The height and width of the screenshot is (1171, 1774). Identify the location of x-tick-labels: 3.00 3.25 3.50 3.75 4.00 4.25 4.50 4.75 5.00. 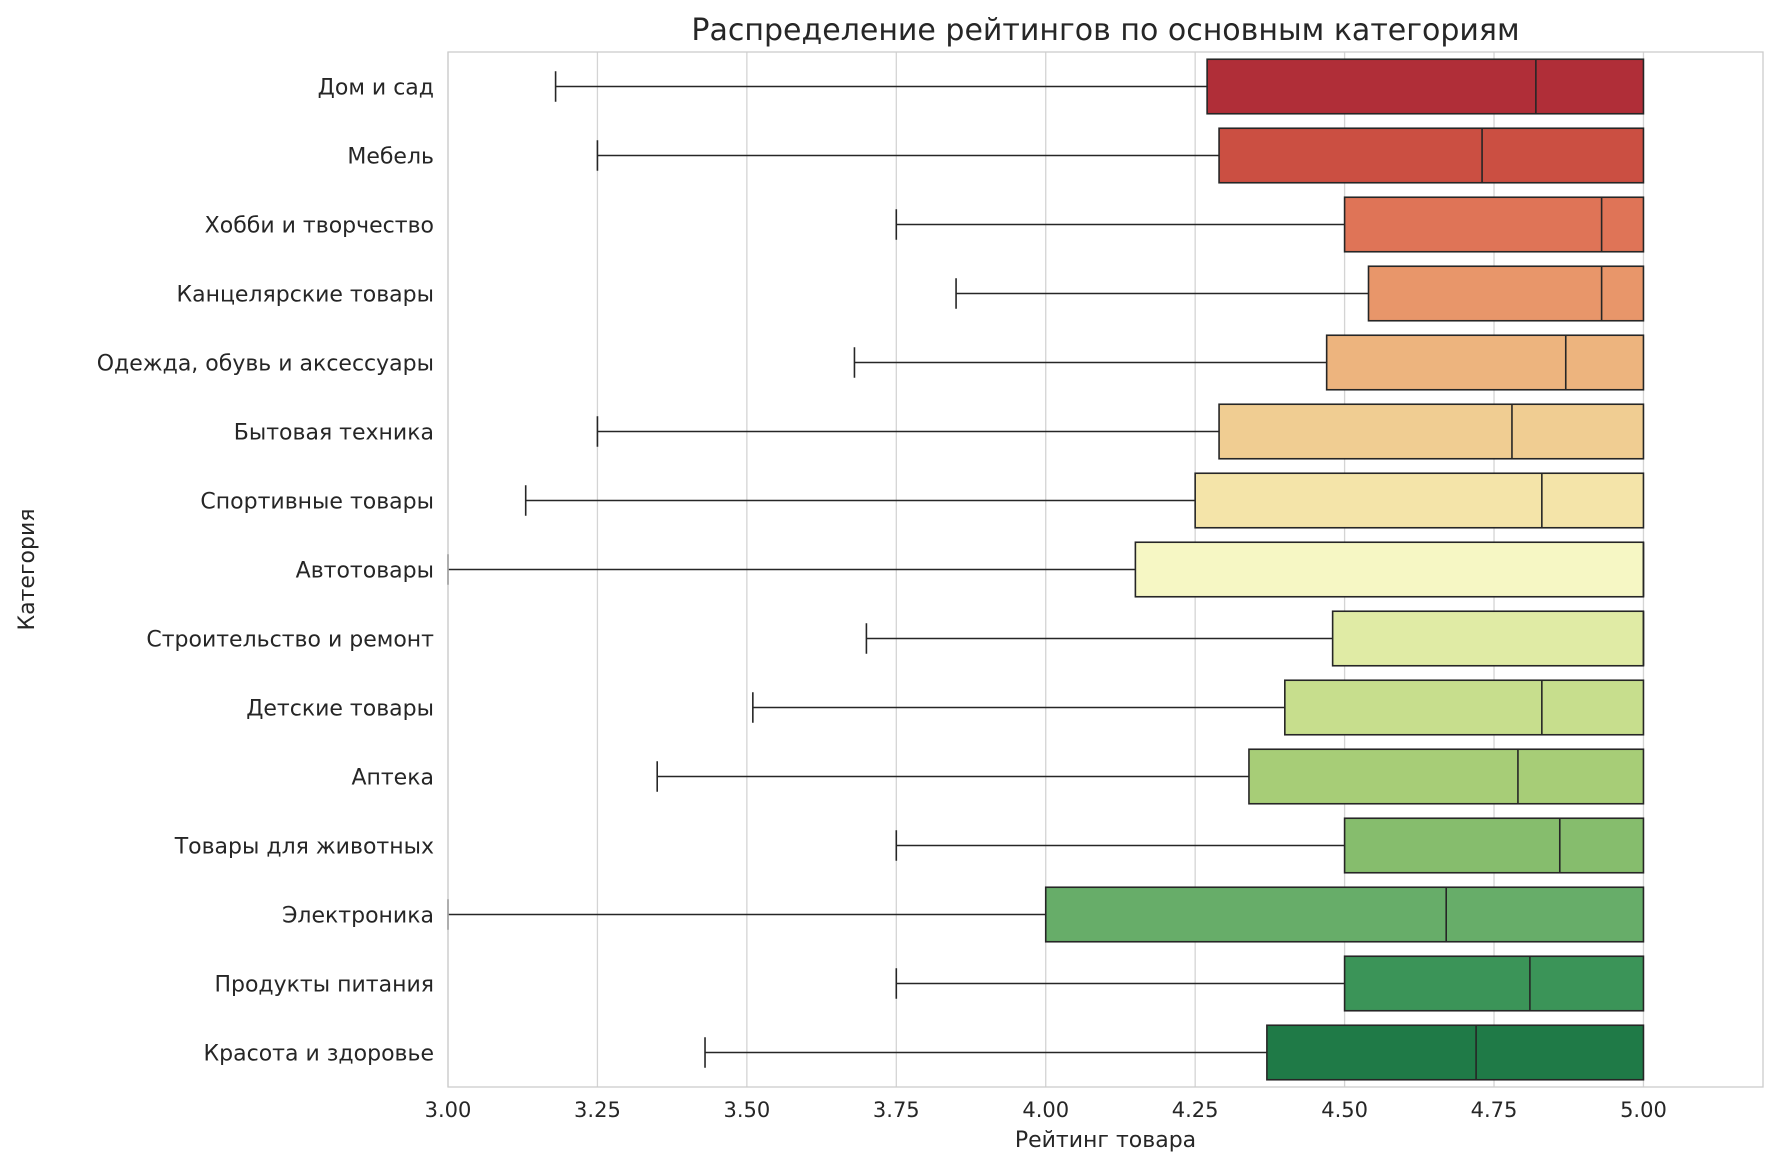
(1046, 1110).